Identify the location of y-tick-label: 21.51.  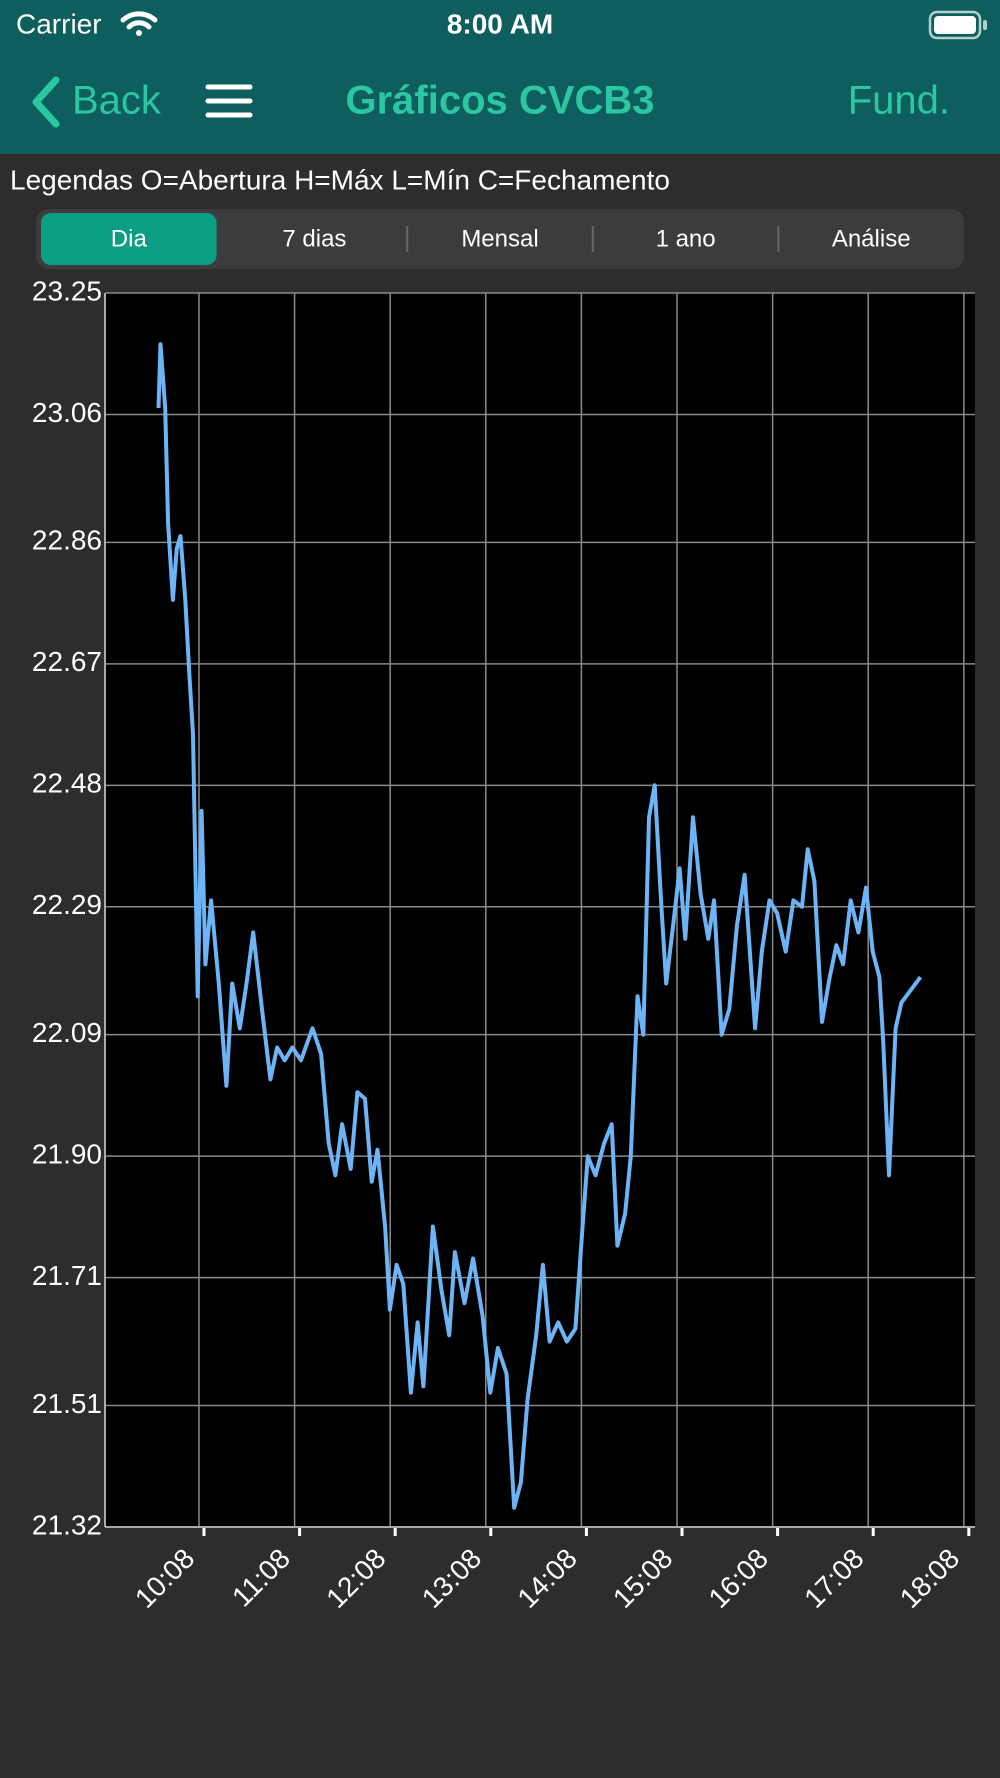
(67, 1403).